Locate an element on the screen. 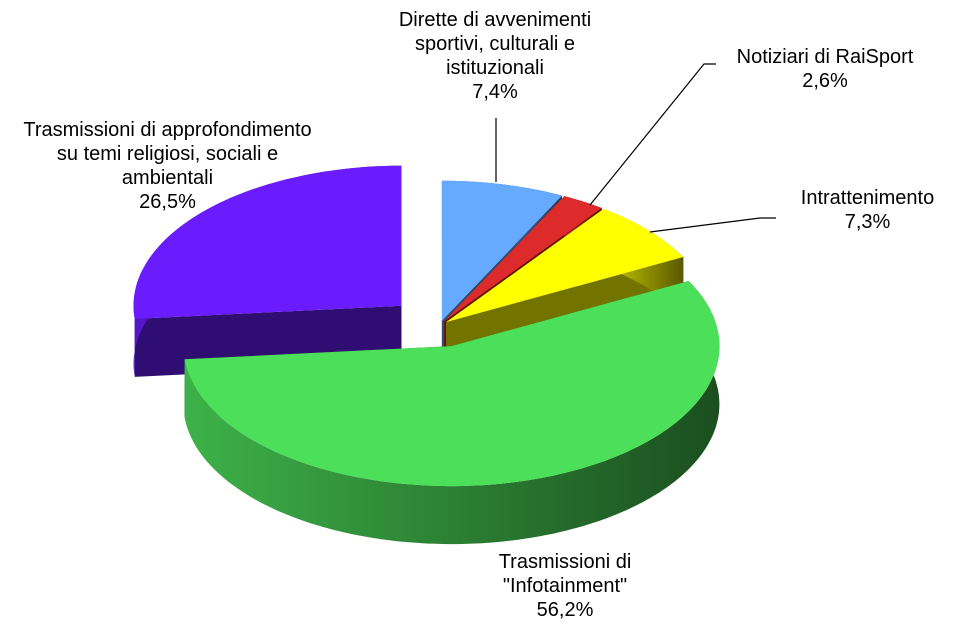 This screenshot has width=958, height=632. leader-lines is located at coordinates (635, 148).